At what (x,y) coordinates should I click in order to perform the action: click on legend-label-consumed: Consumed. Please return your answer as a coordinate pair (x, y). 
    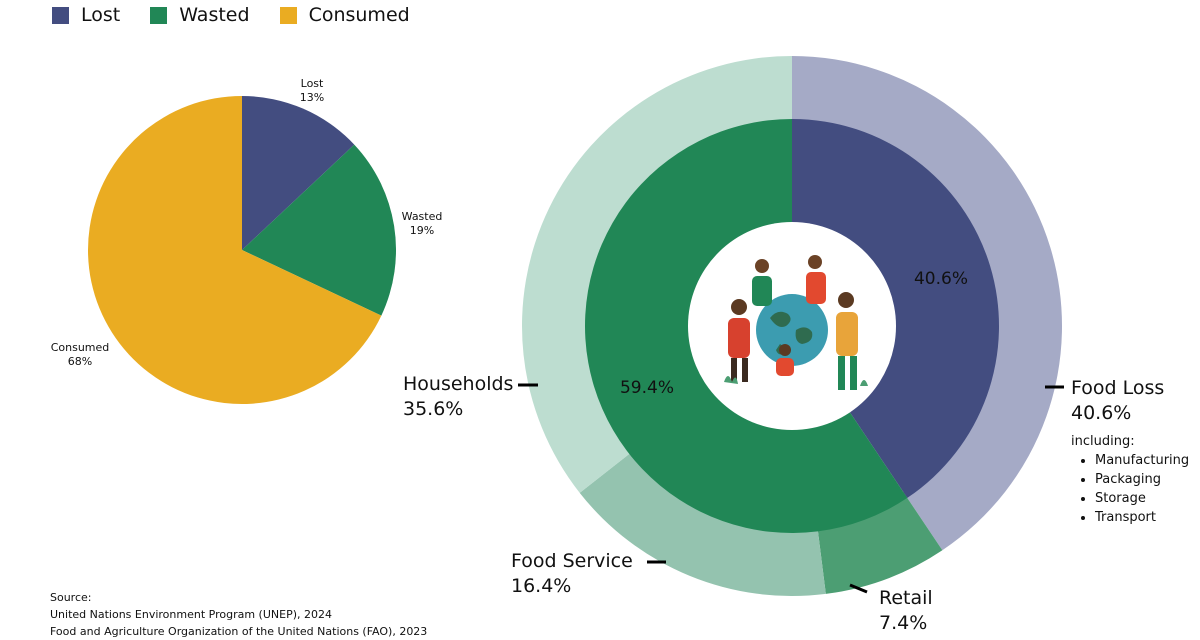
    Looking at the image, I should click on (359, 15).